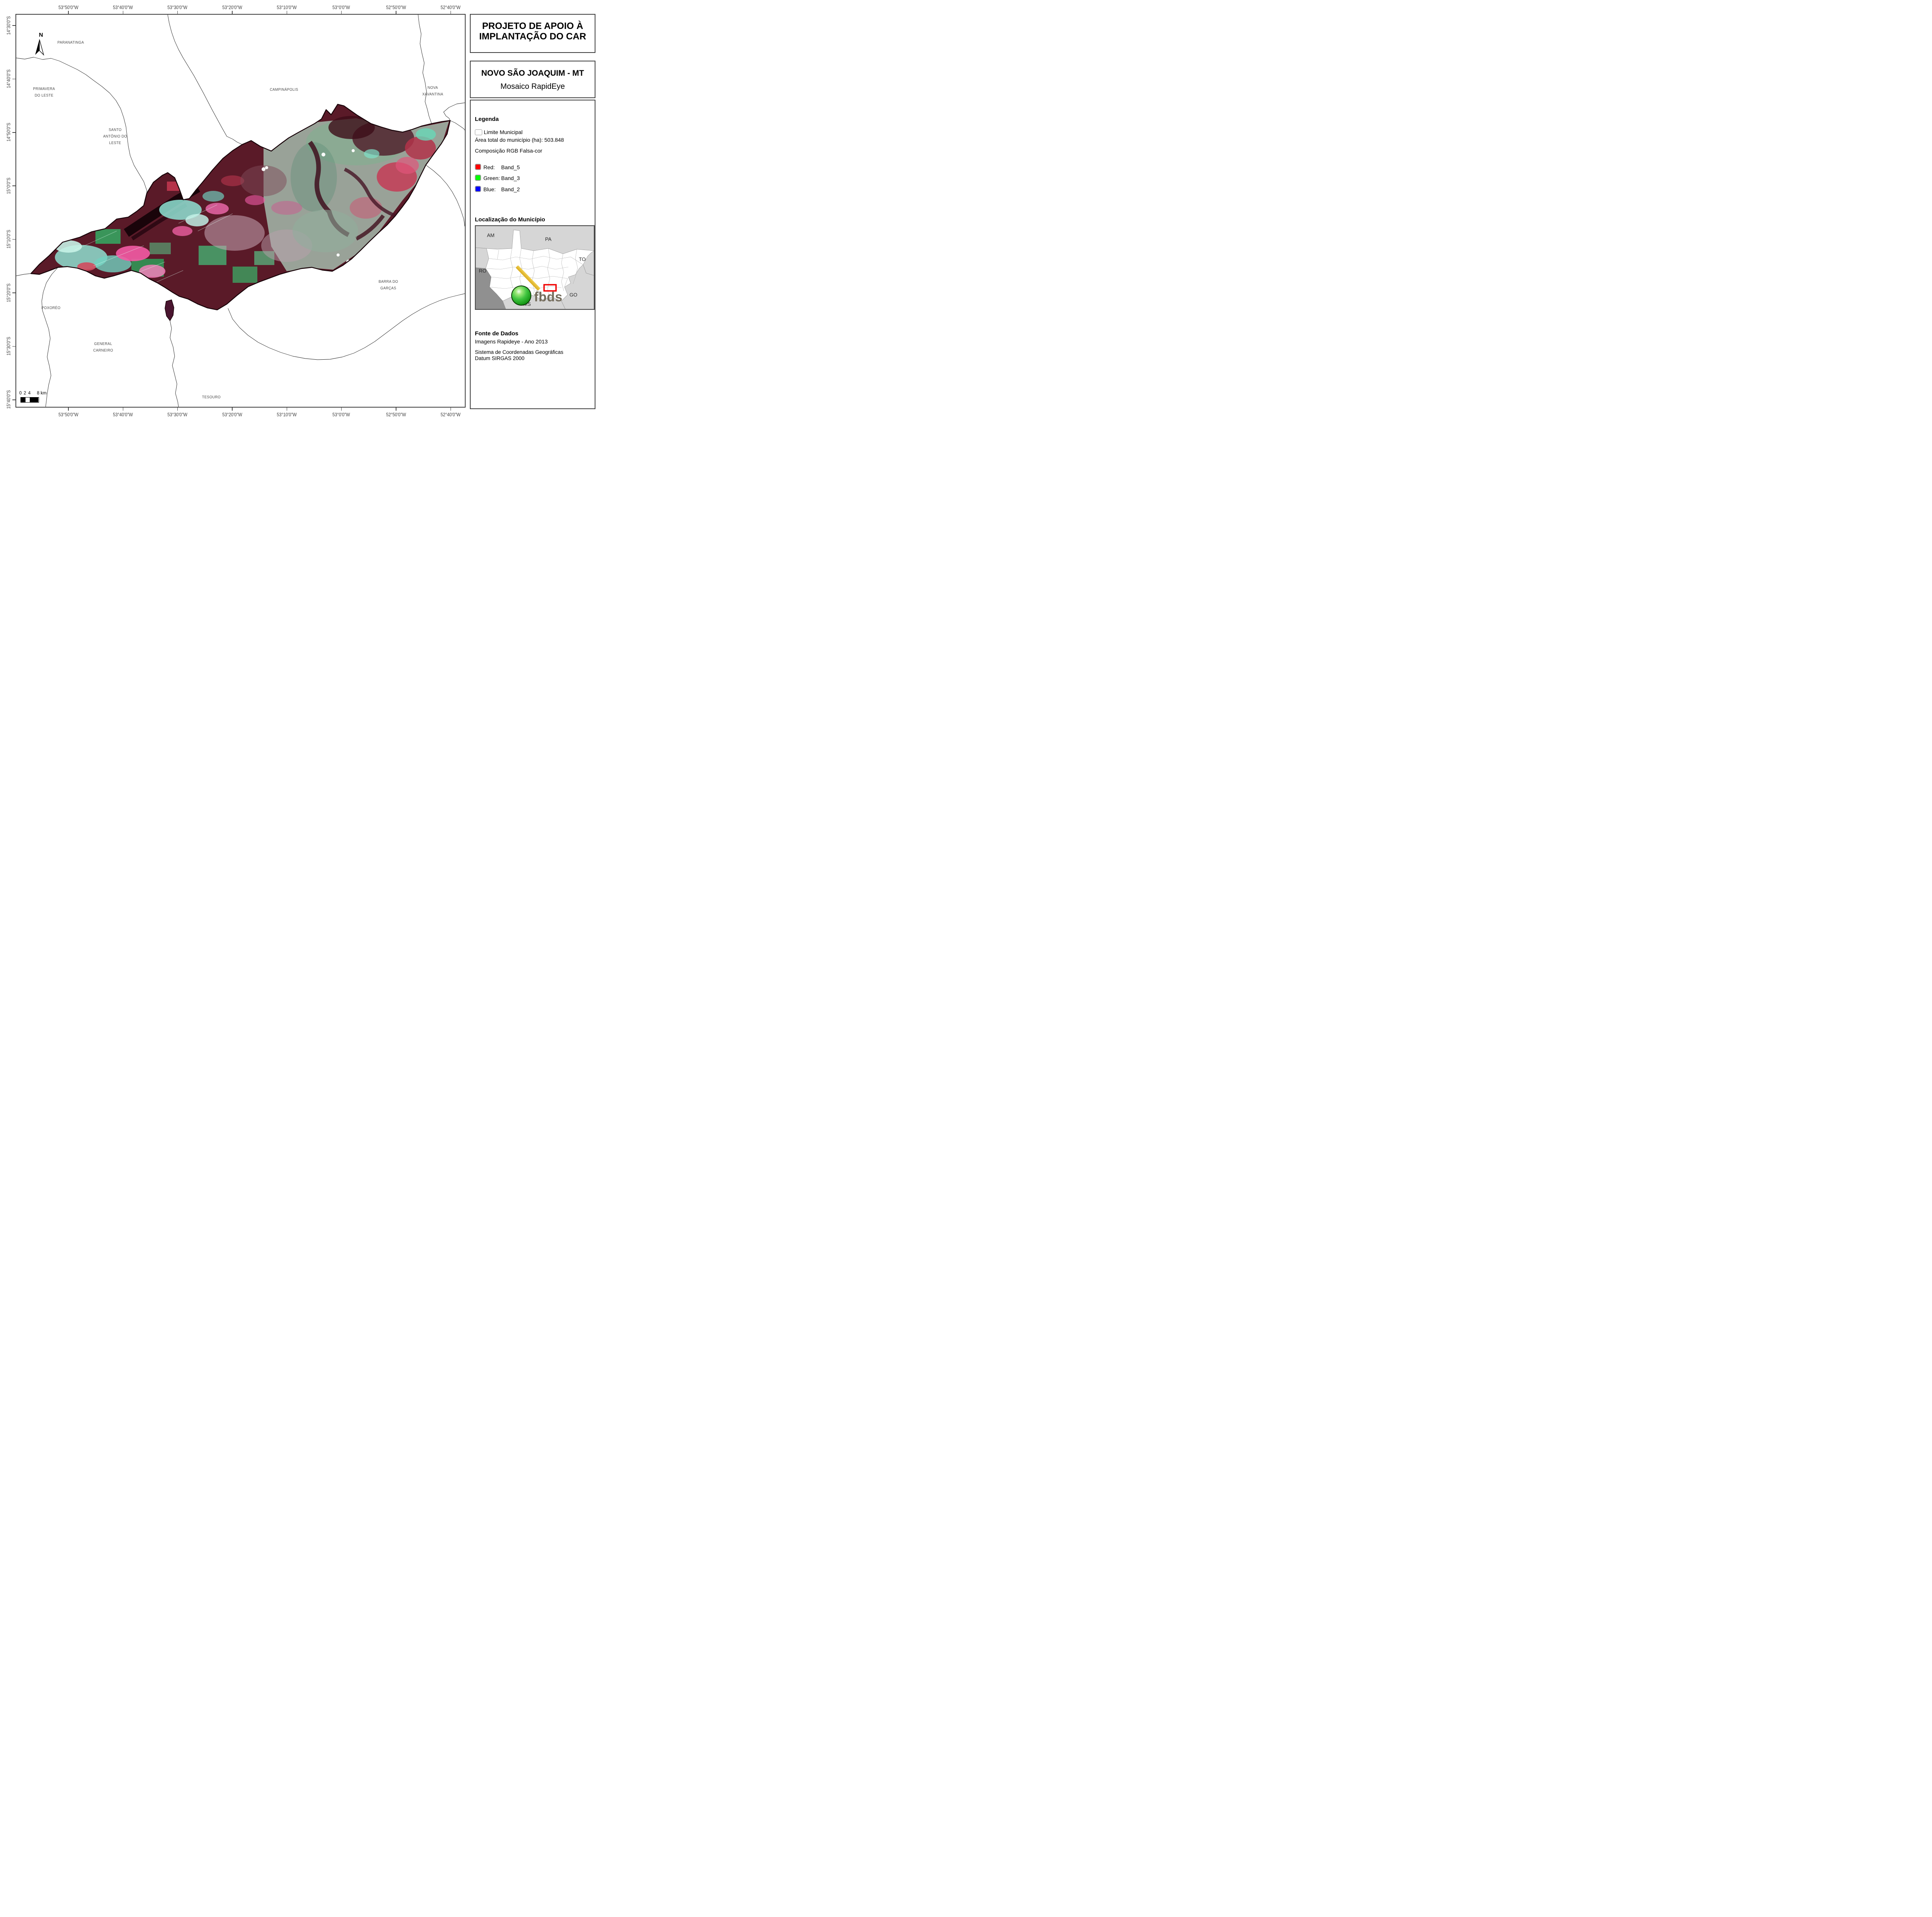 This screenshot has height=1917, width=1932. I want to click on location-inset-map, so click(535, 267).